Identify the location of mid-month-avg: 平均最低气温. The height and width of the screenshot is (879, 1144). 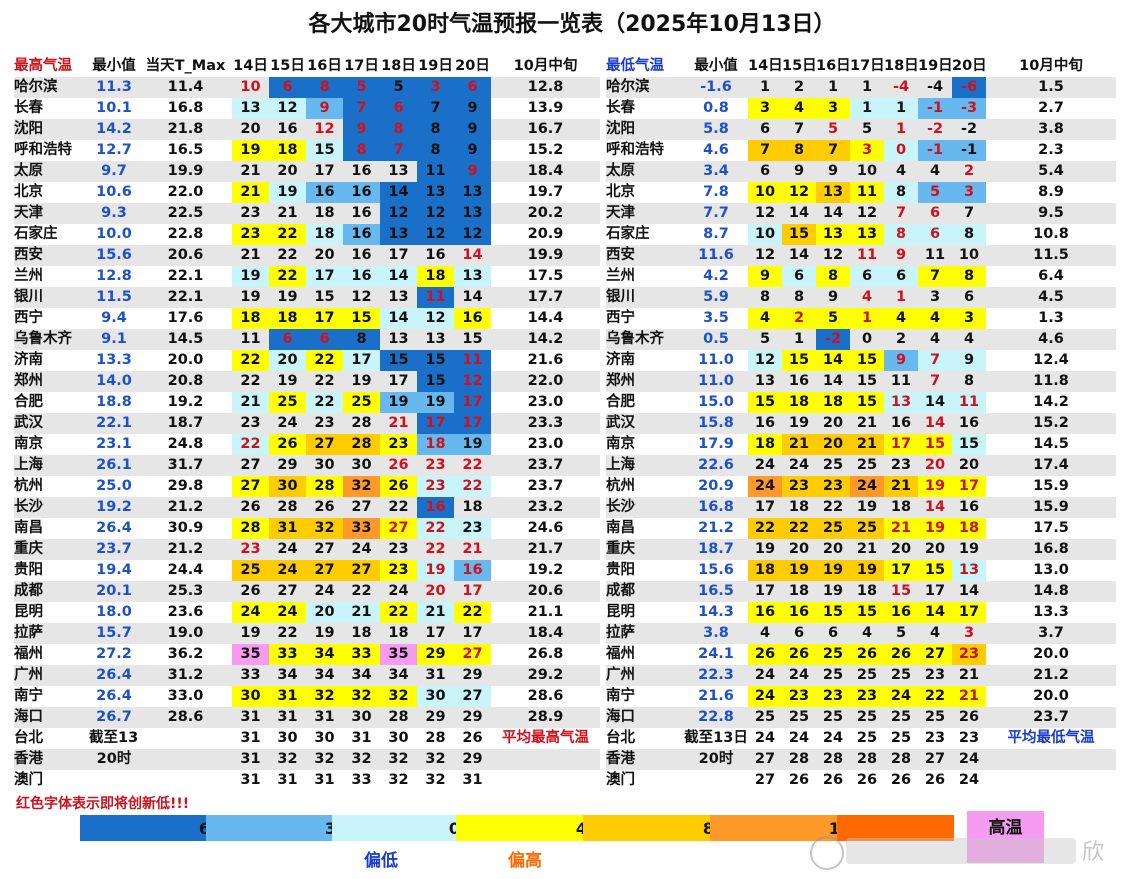
(1051, 738).